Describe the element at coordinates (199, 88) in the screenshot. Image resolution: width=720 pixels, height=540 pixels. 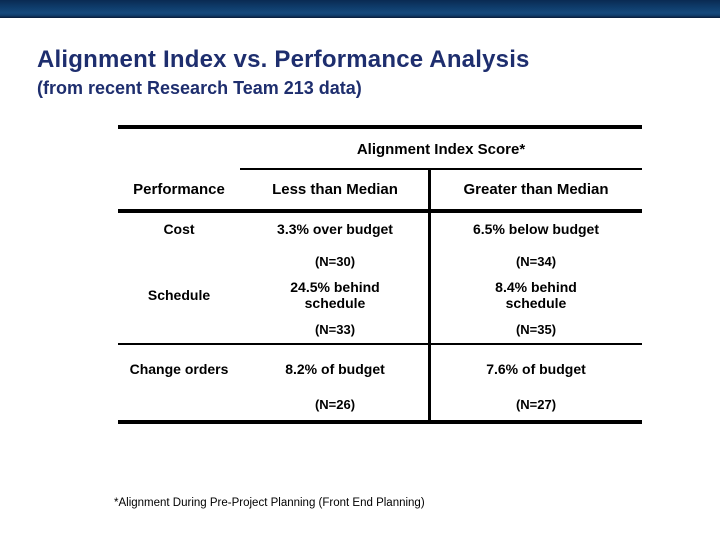
I see `slide-subtitle: (from recent Research Team 213 data)` at that location.